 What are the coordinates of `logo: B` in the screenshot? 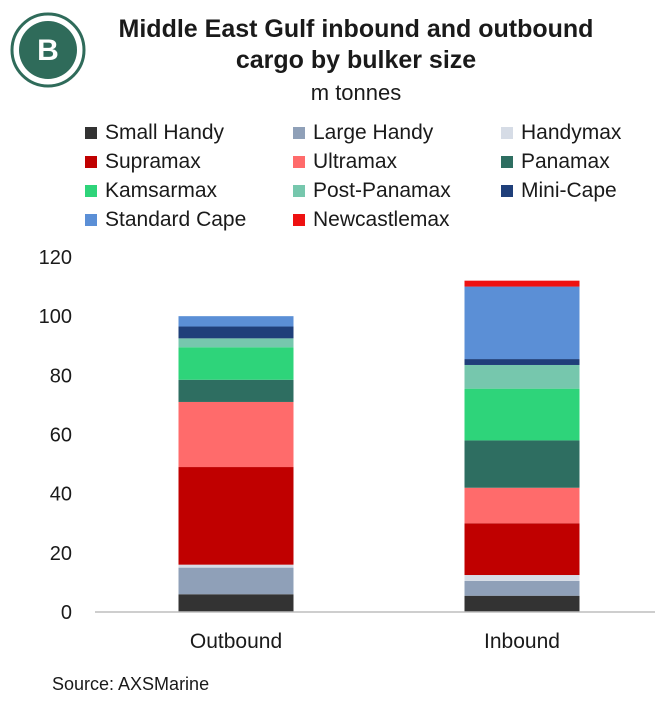 It's located at (48, 50).